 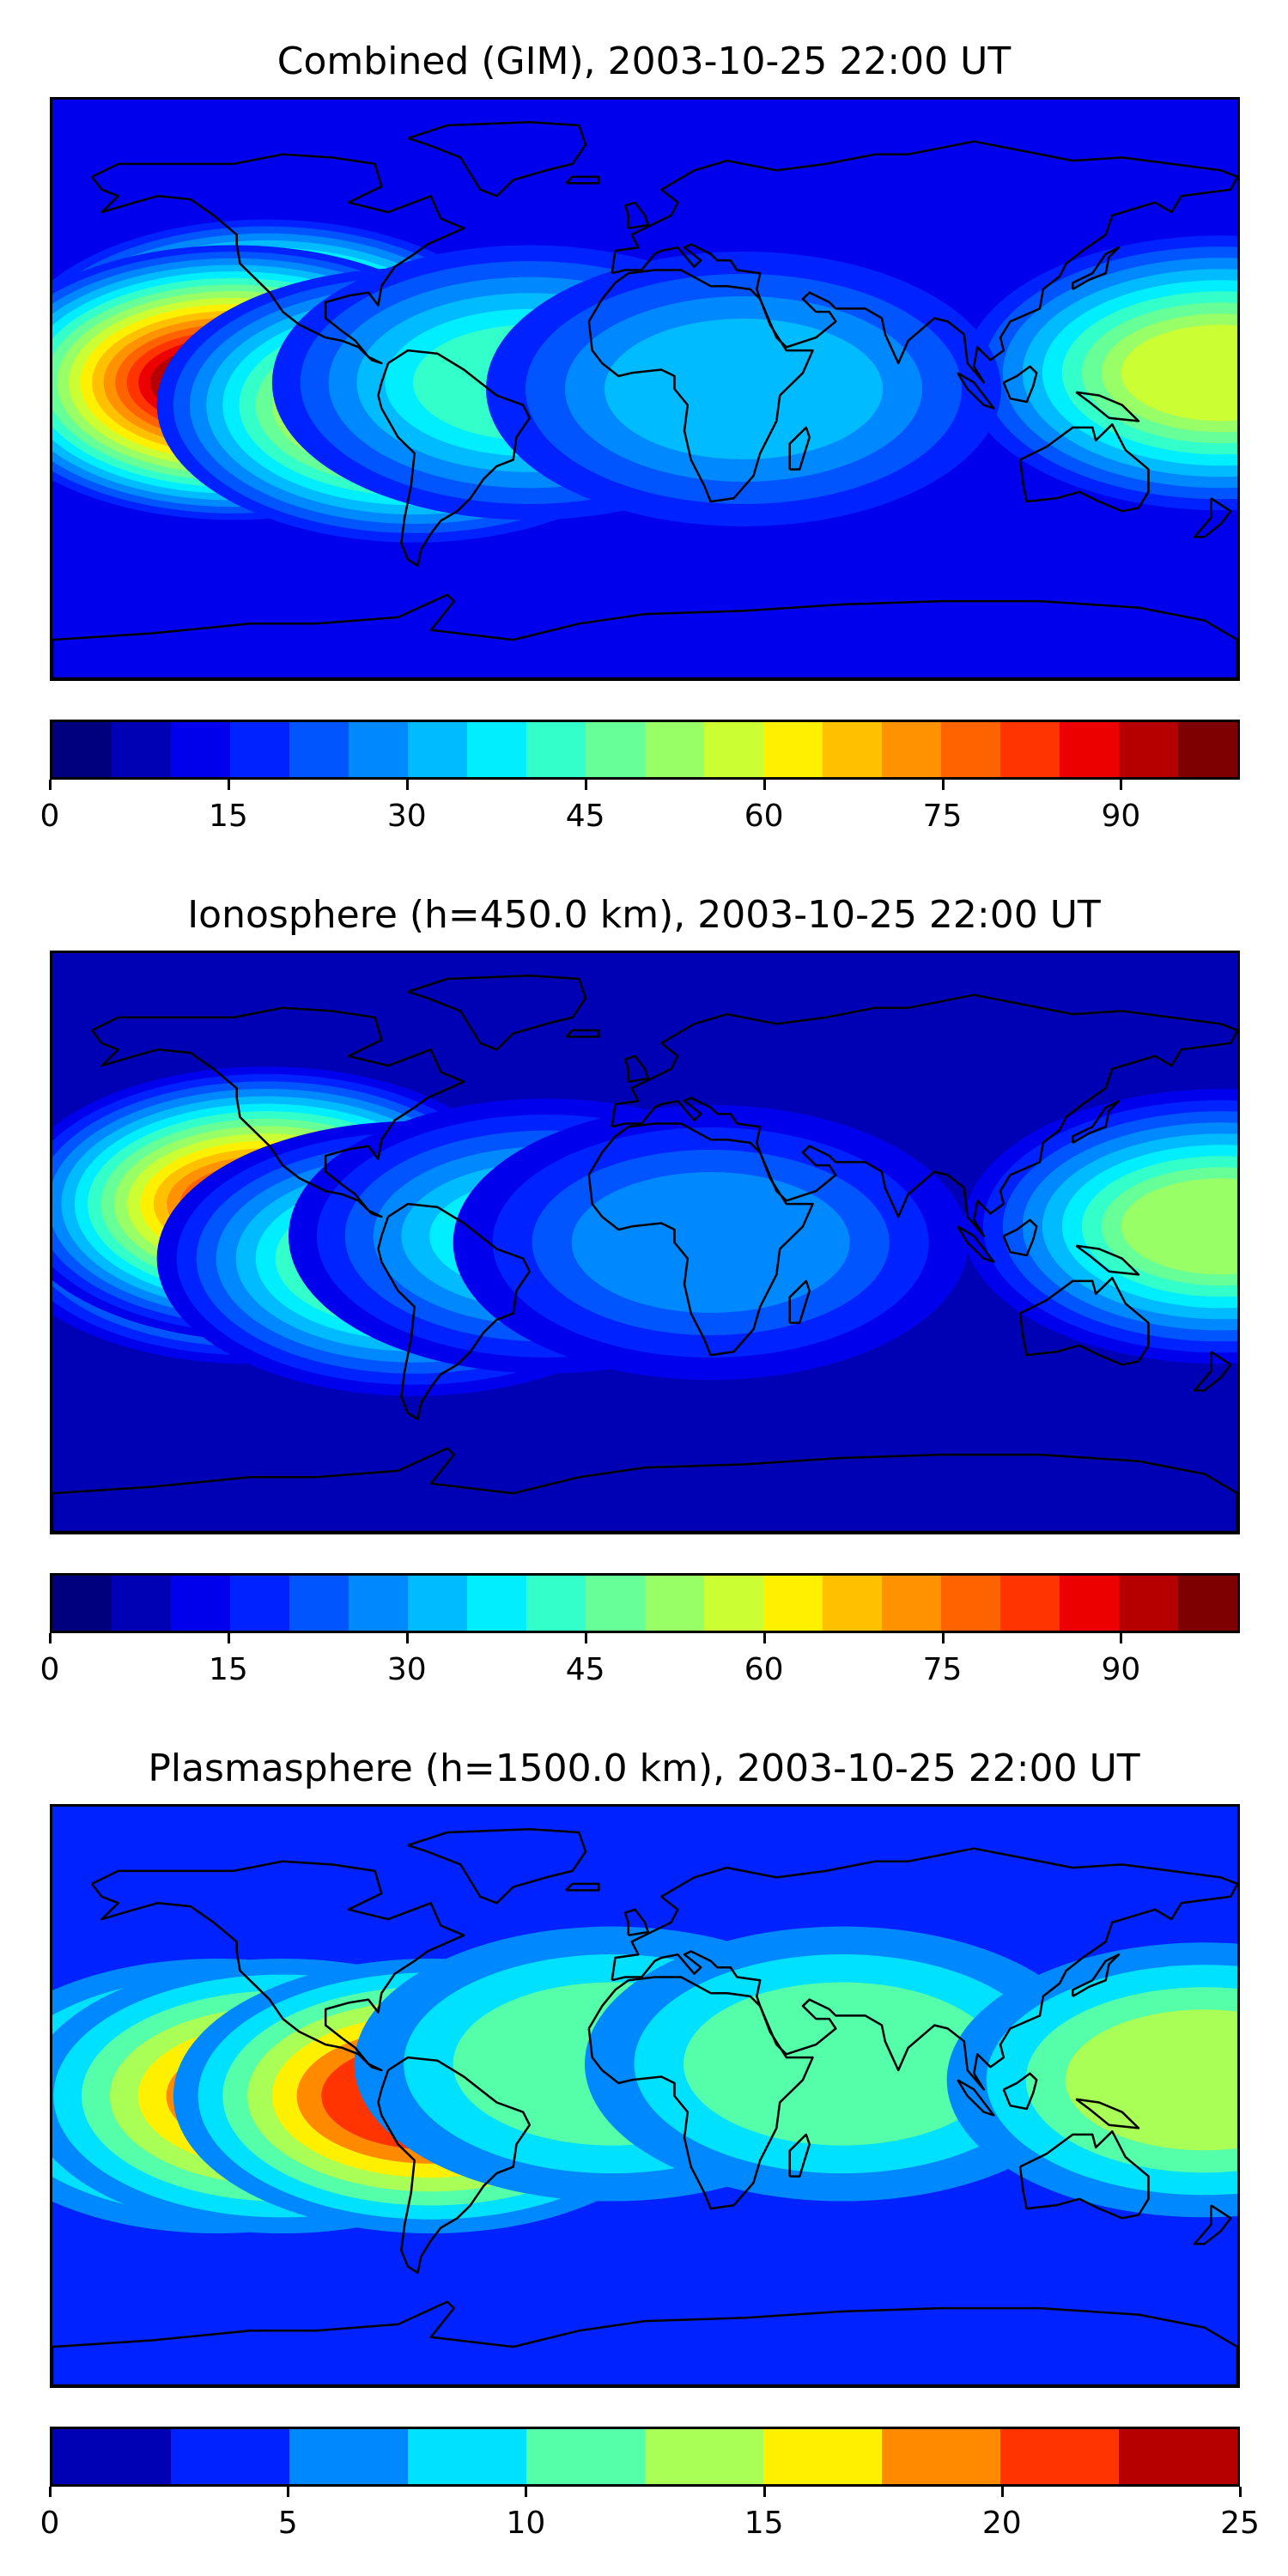 I want to click on colorbar-combined, so click(x=645, y=750).